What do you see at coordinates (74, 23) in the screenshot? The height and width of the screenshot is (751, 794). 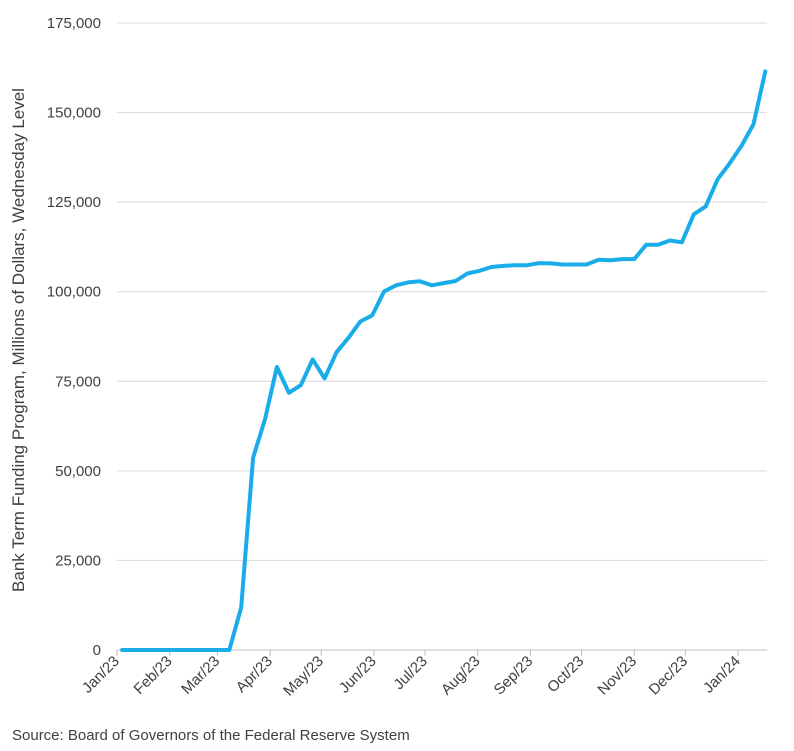 I see `y-tick-label: 175,000` at bounding box center [74, 23].